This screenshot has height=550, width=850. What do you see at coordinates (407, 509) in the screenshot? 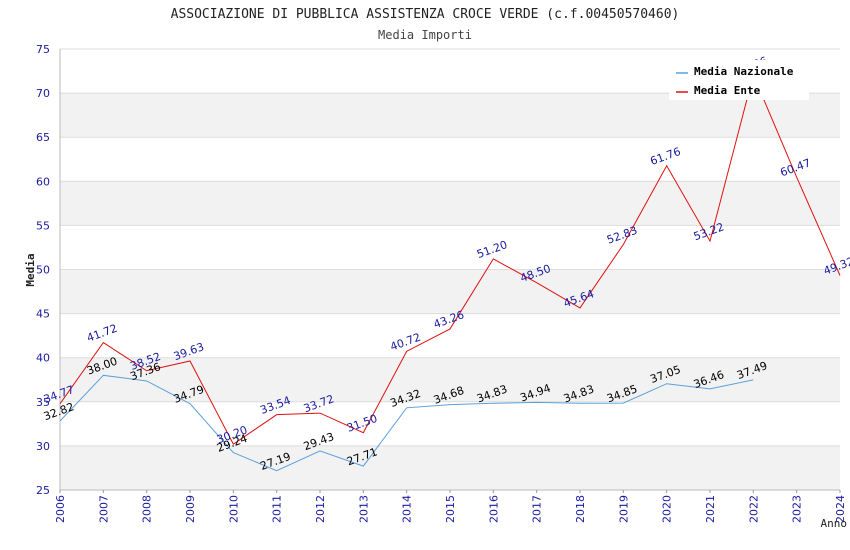
I see `x-tick-label: 2014` at bounding box center [407, 509].